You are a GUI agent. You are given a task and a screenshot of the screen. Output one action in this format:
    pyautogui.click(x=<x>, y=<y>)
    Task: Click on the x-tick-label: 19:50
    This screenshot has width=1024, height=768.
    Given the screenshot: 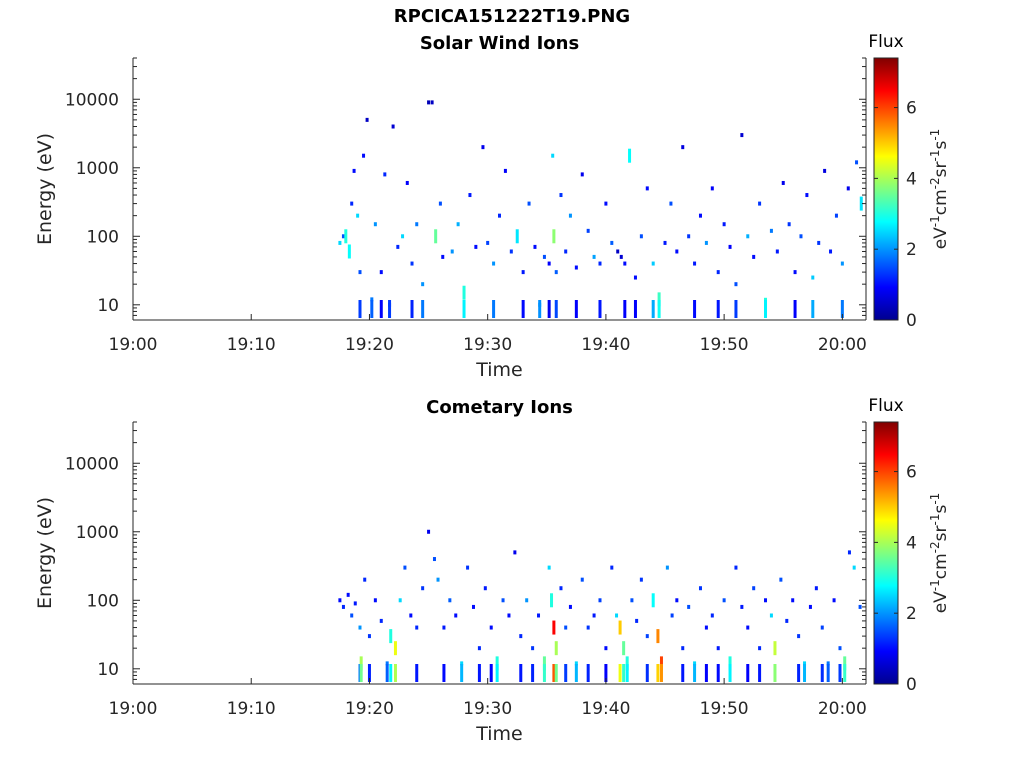 What is the action you would take?
    pyautogui.click(x=724, y=345)
    